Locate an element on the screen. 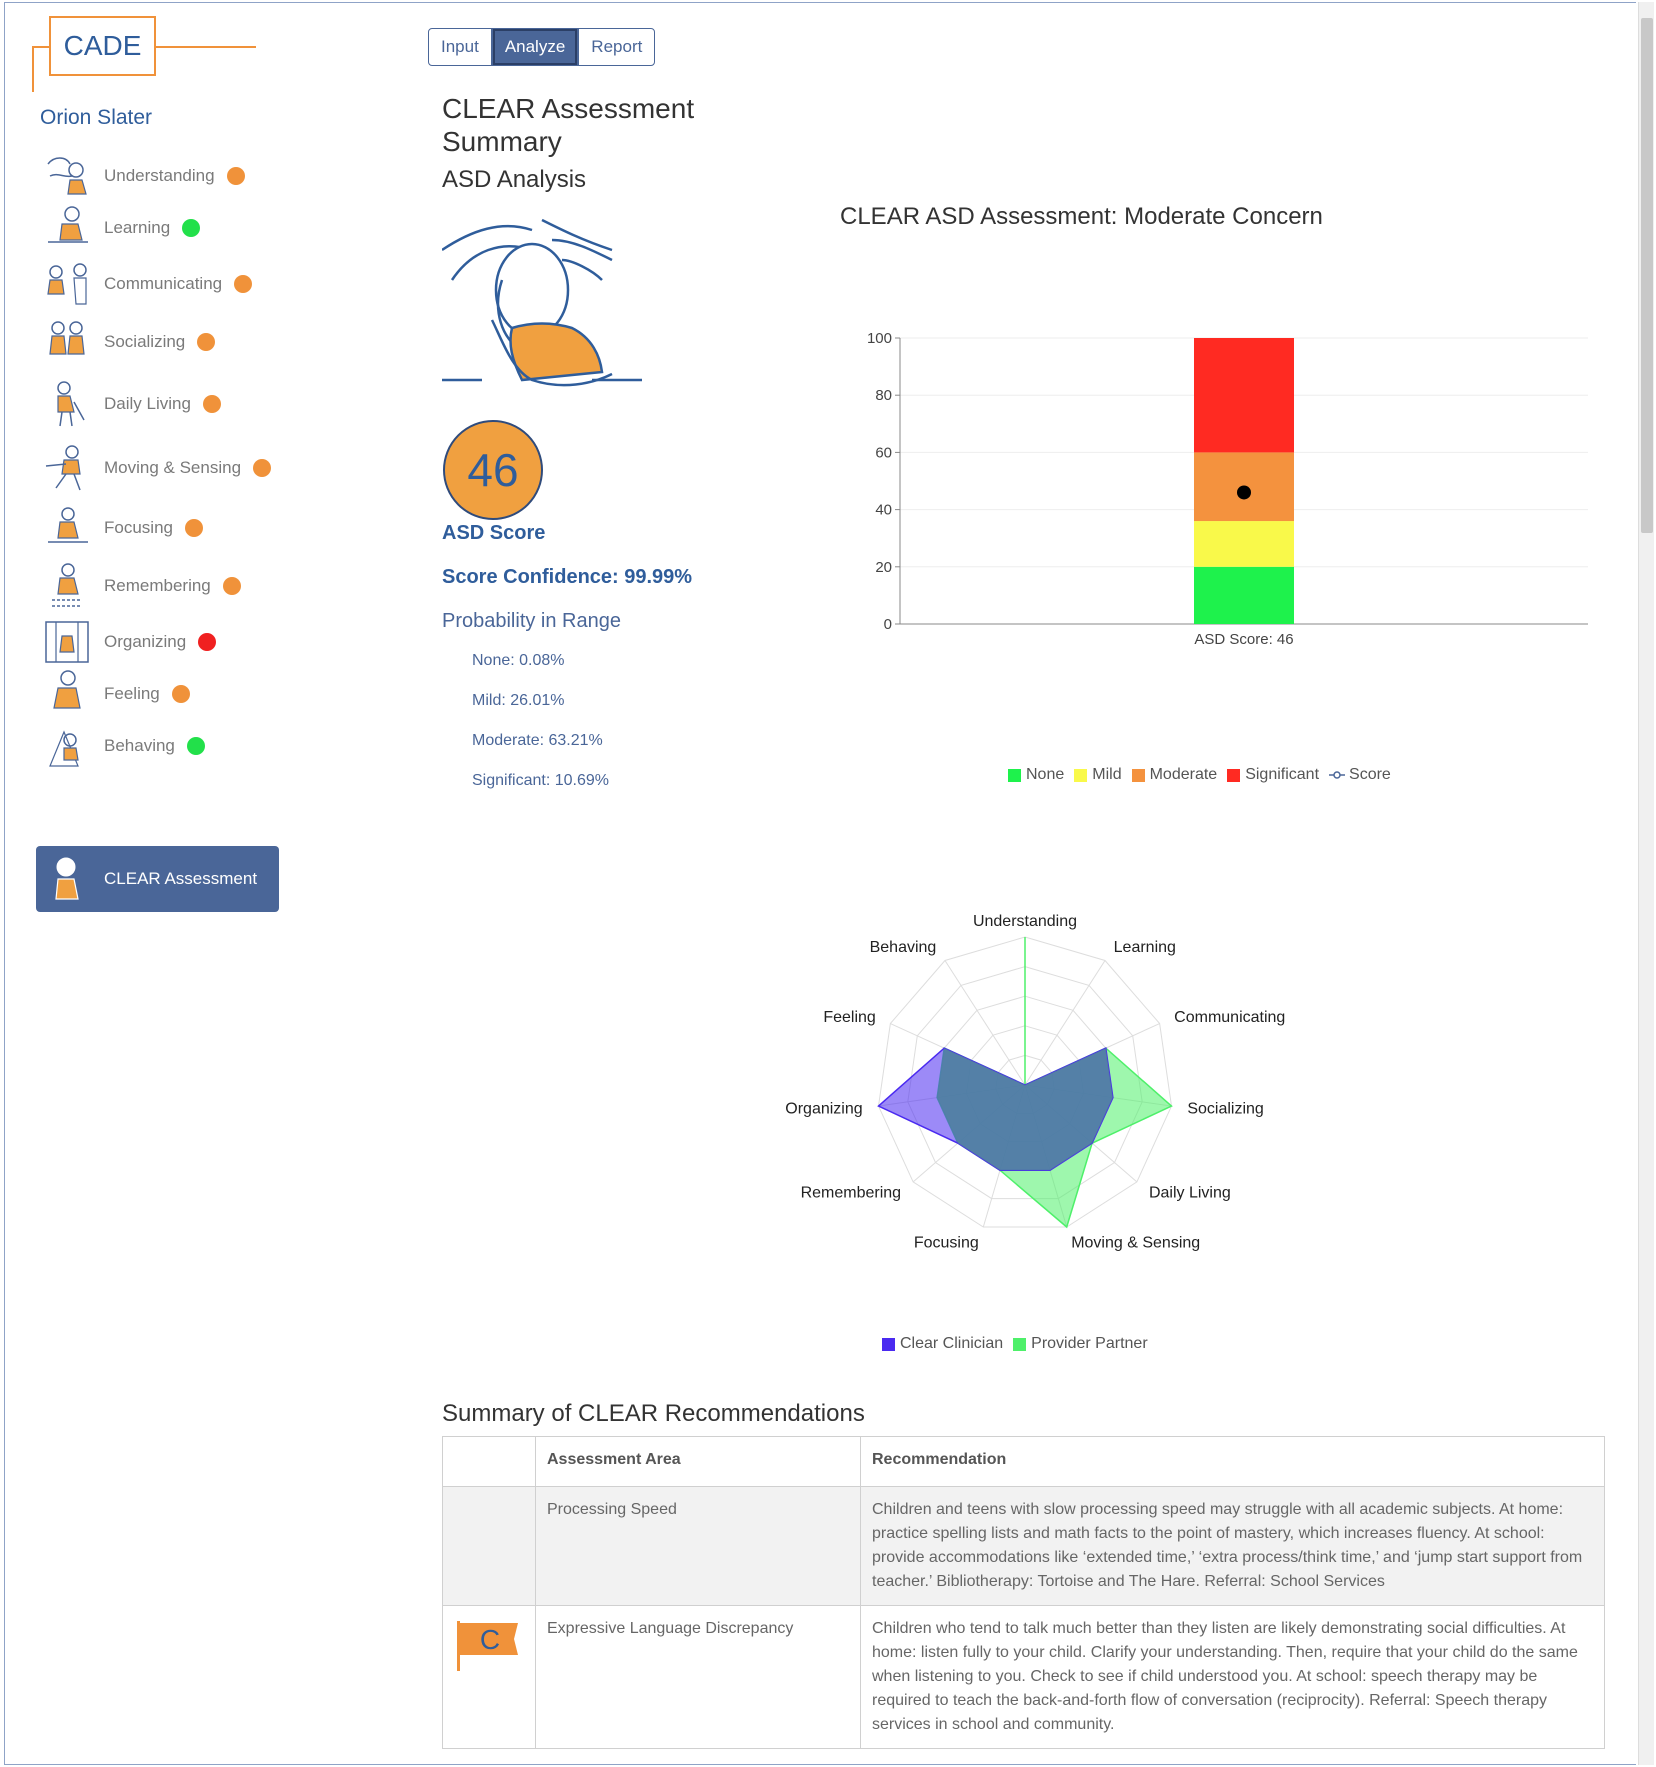 Image resolution: width=1656 pixels, height=1767 pixels. flag-letter: C is located at coordinates (490, 1639).